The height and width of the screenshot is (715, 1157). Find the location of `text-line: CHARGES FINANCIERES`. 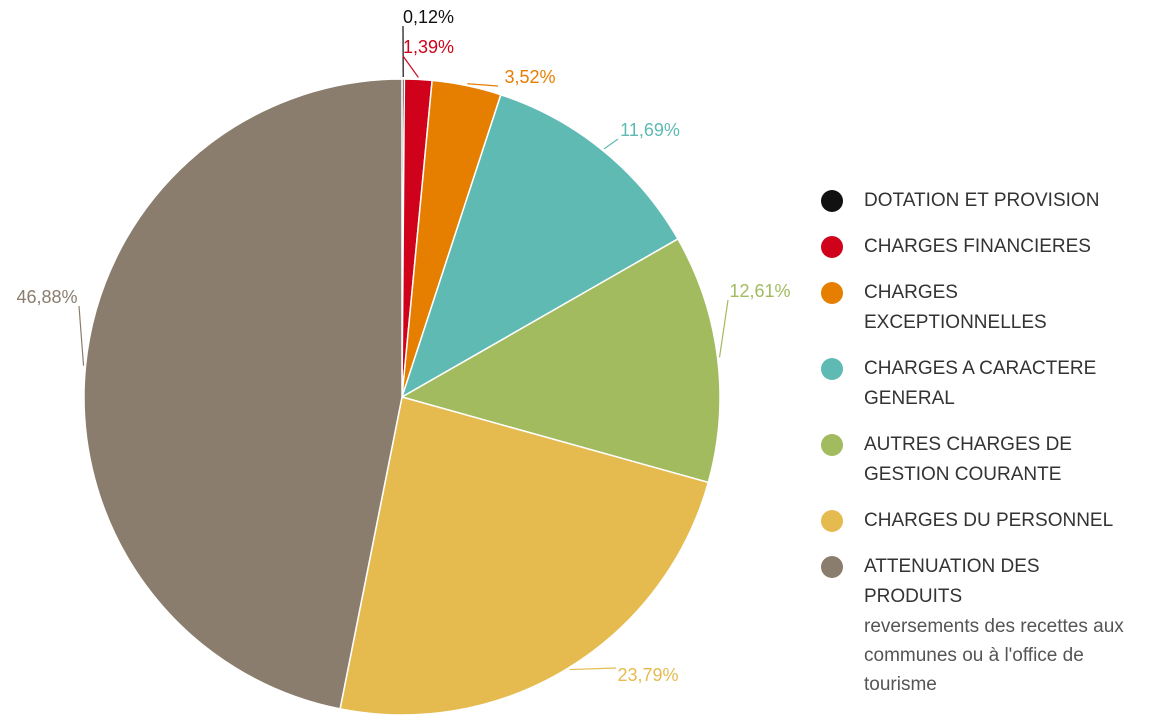

text-line: CHARGES FINANCIERES is located at coordinates (977, 246).